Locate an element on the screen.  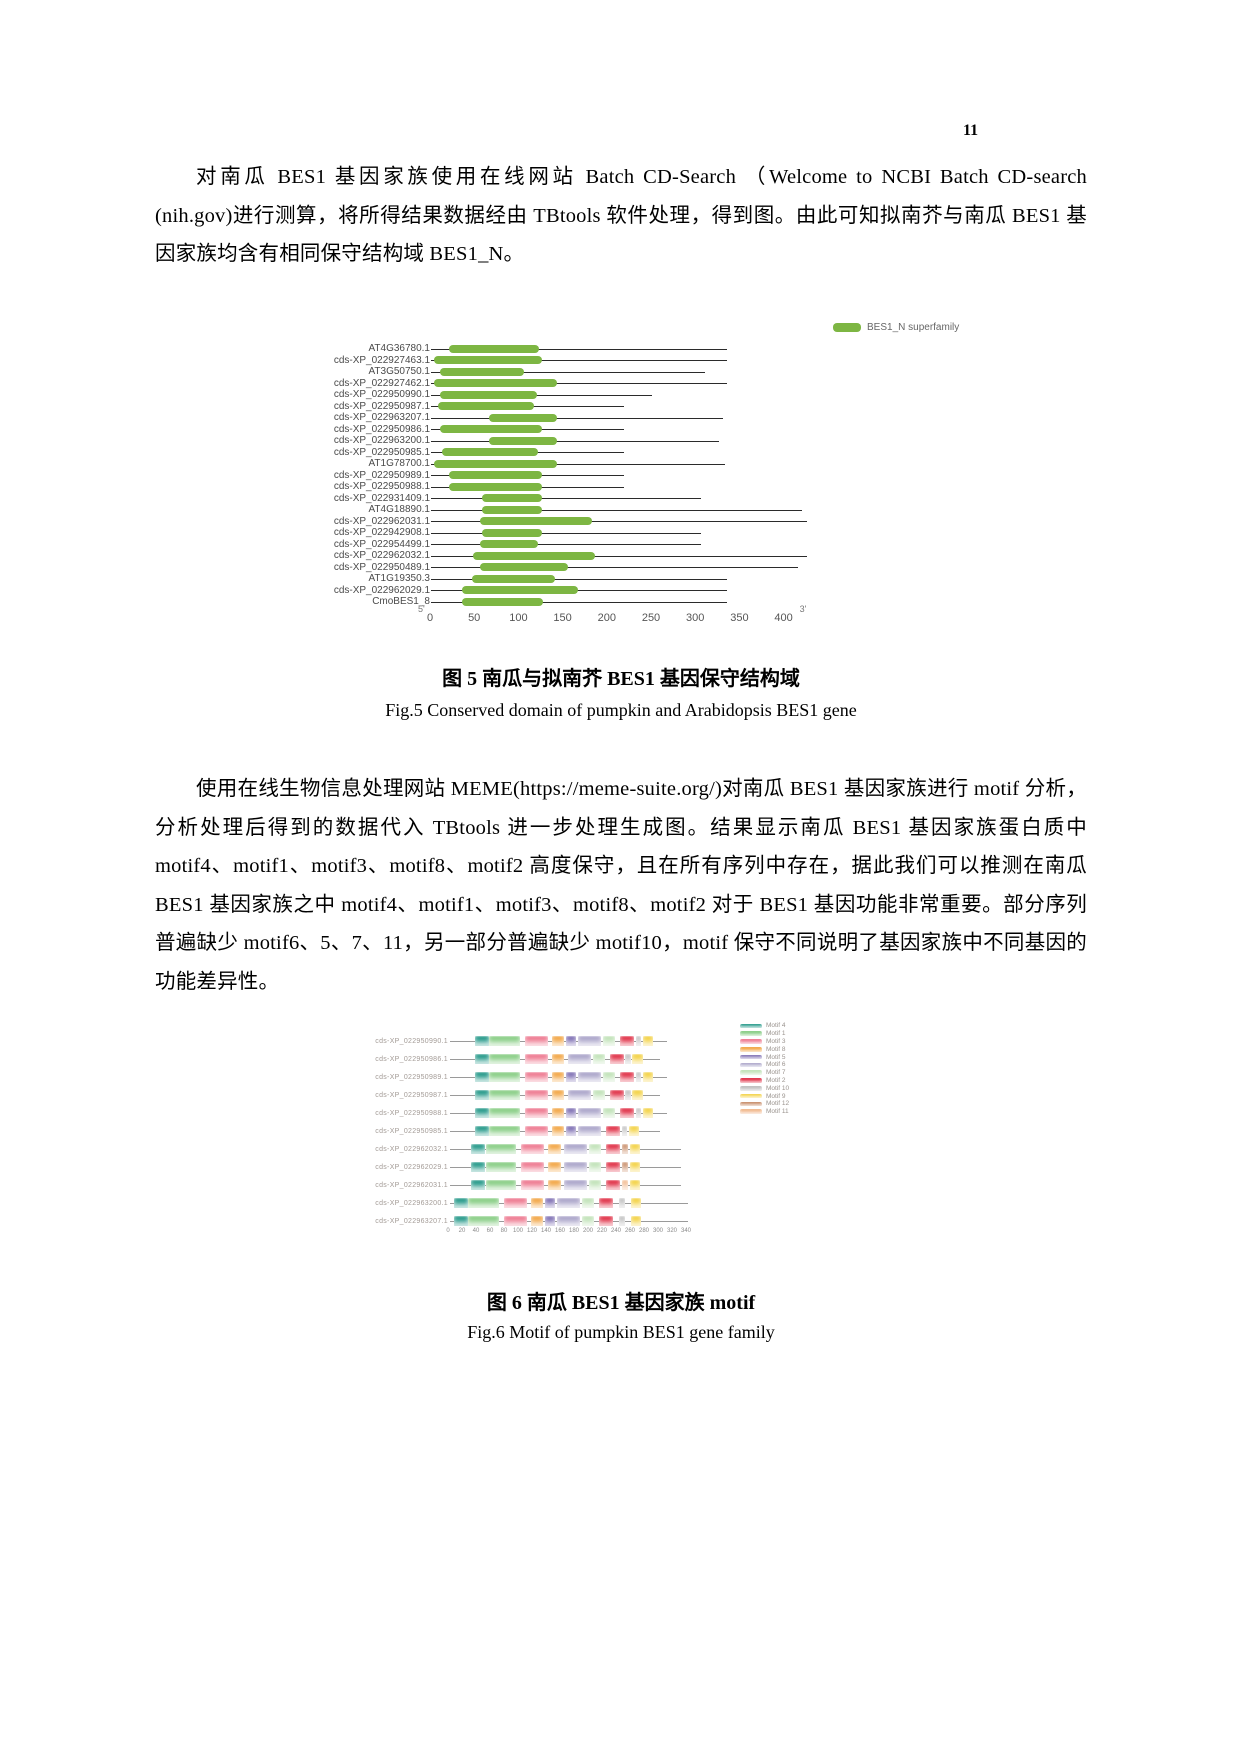
figure6-caption-zh: 图 6 南瓜 BES1 基因家族 motif is located at coordinates (621, 1303).